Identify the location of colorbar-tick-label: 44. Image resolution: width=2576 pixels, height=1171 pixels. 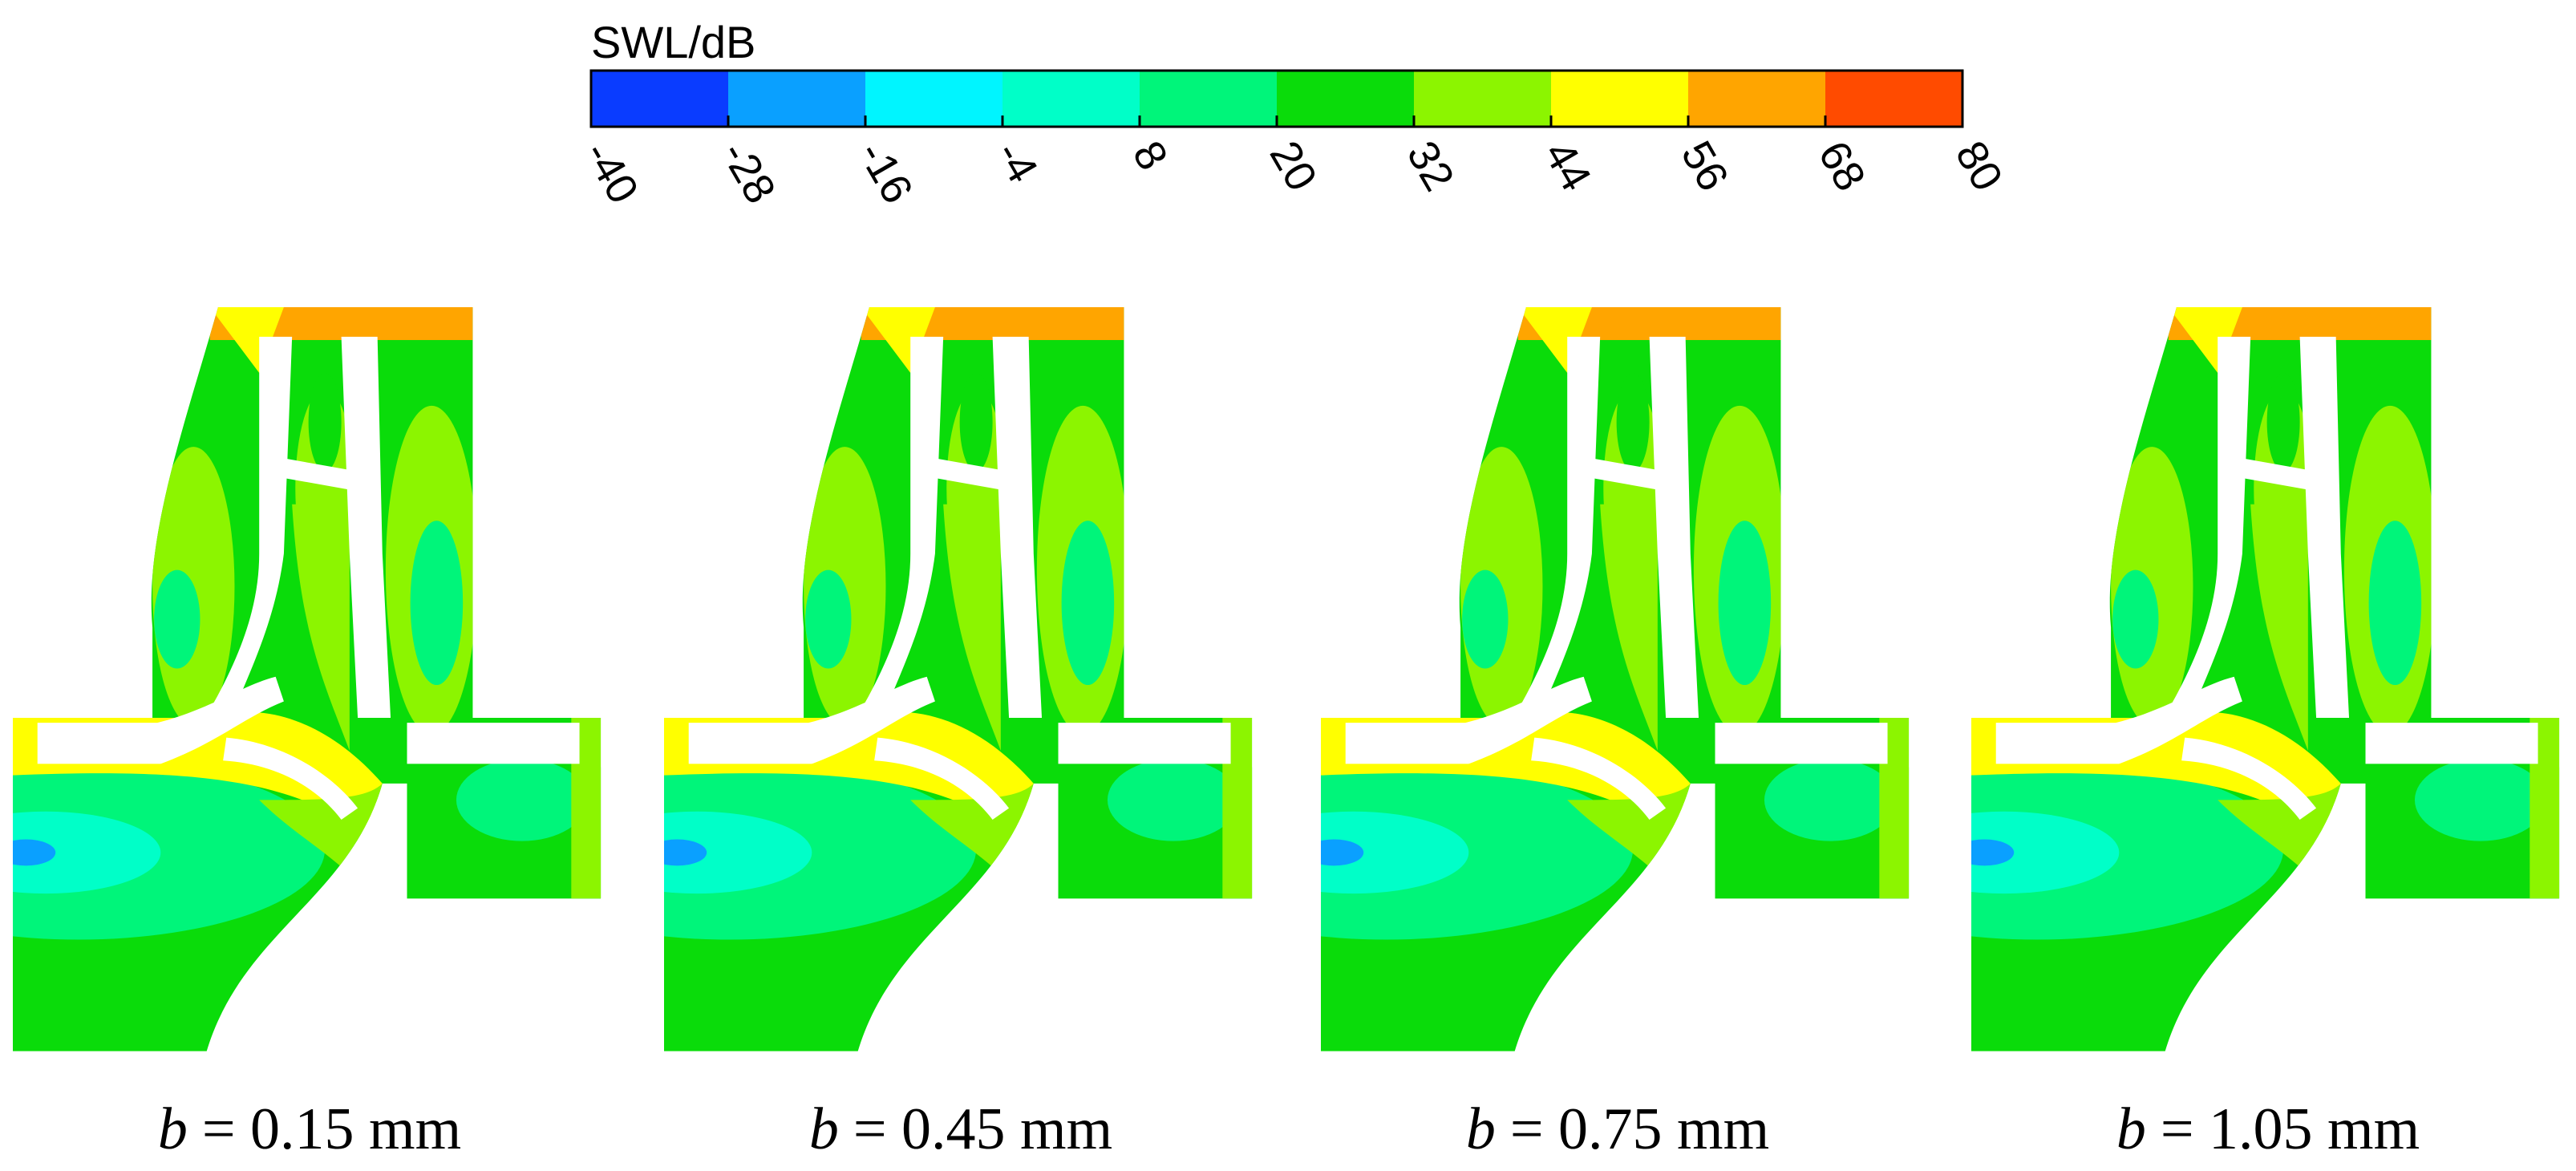
(1568, 166).